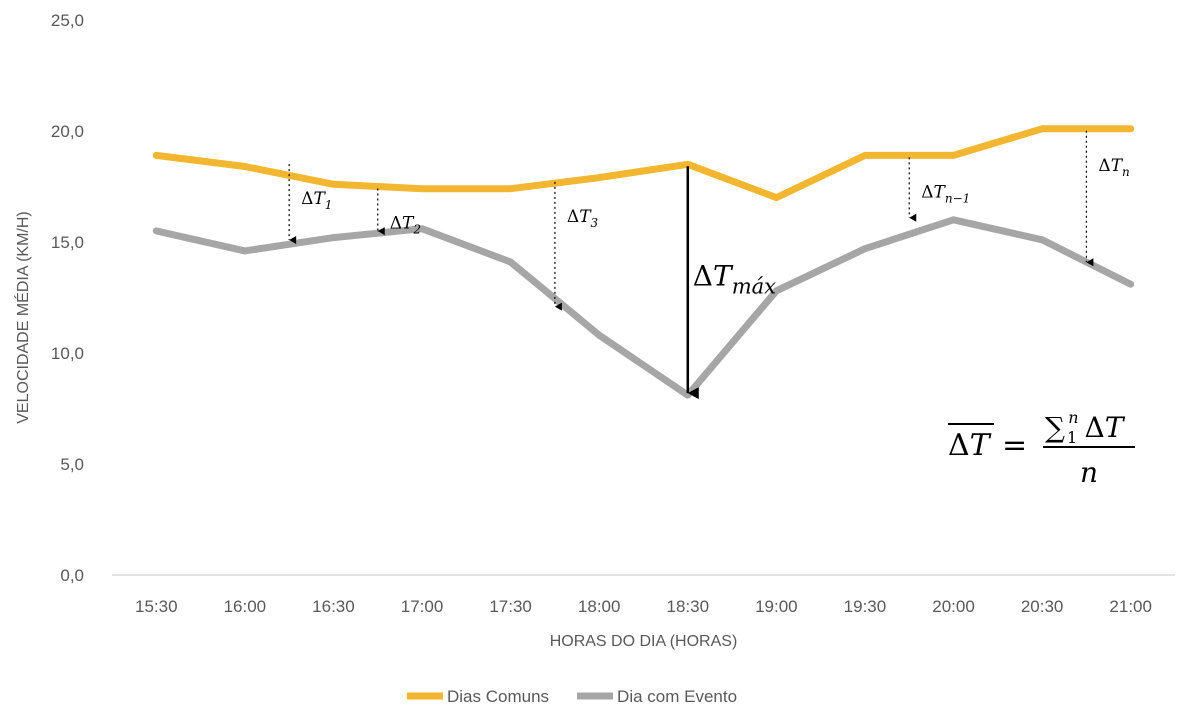  Describe the element at coordinates (1113, 167) in the screenshot. I see `delta-label: ΔTn` at that location.